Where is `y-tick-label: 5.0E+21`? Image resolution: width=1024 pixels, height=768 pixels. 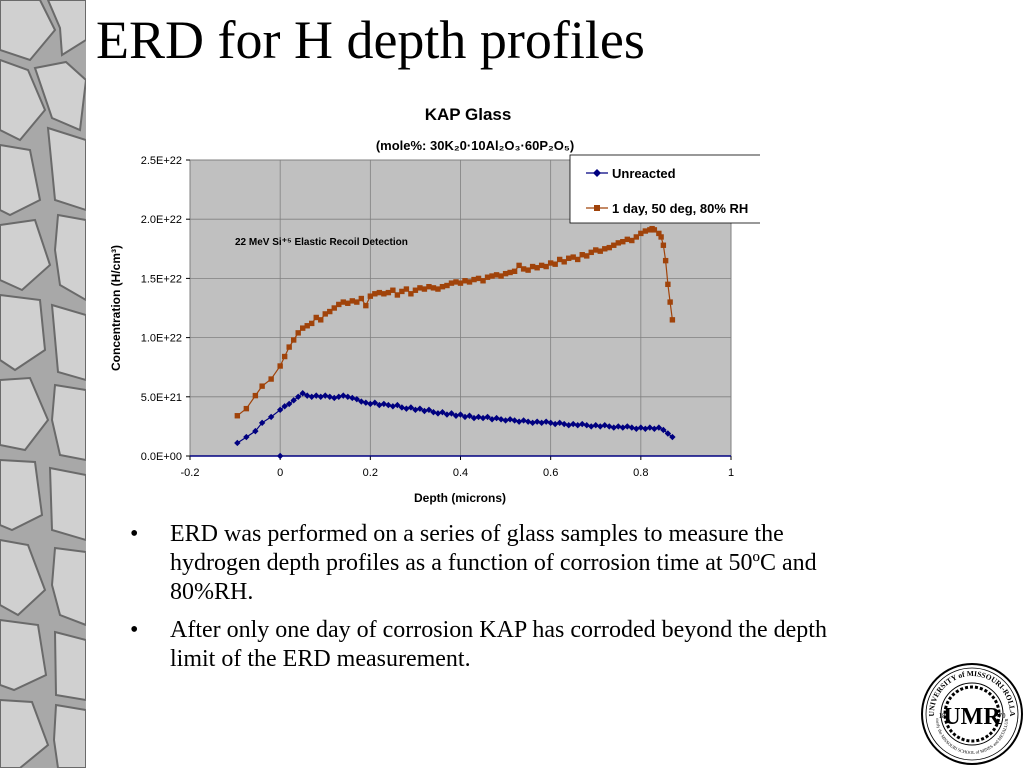
y-tick-label: 5.0E+21 is located at coordinates (161, 398).